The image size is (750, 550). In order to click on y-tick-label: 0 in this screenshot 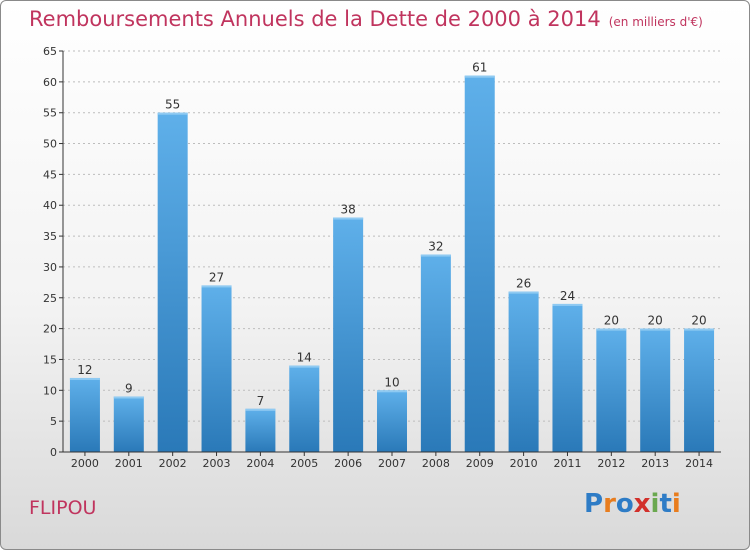, I will do `click(53, 452)`.